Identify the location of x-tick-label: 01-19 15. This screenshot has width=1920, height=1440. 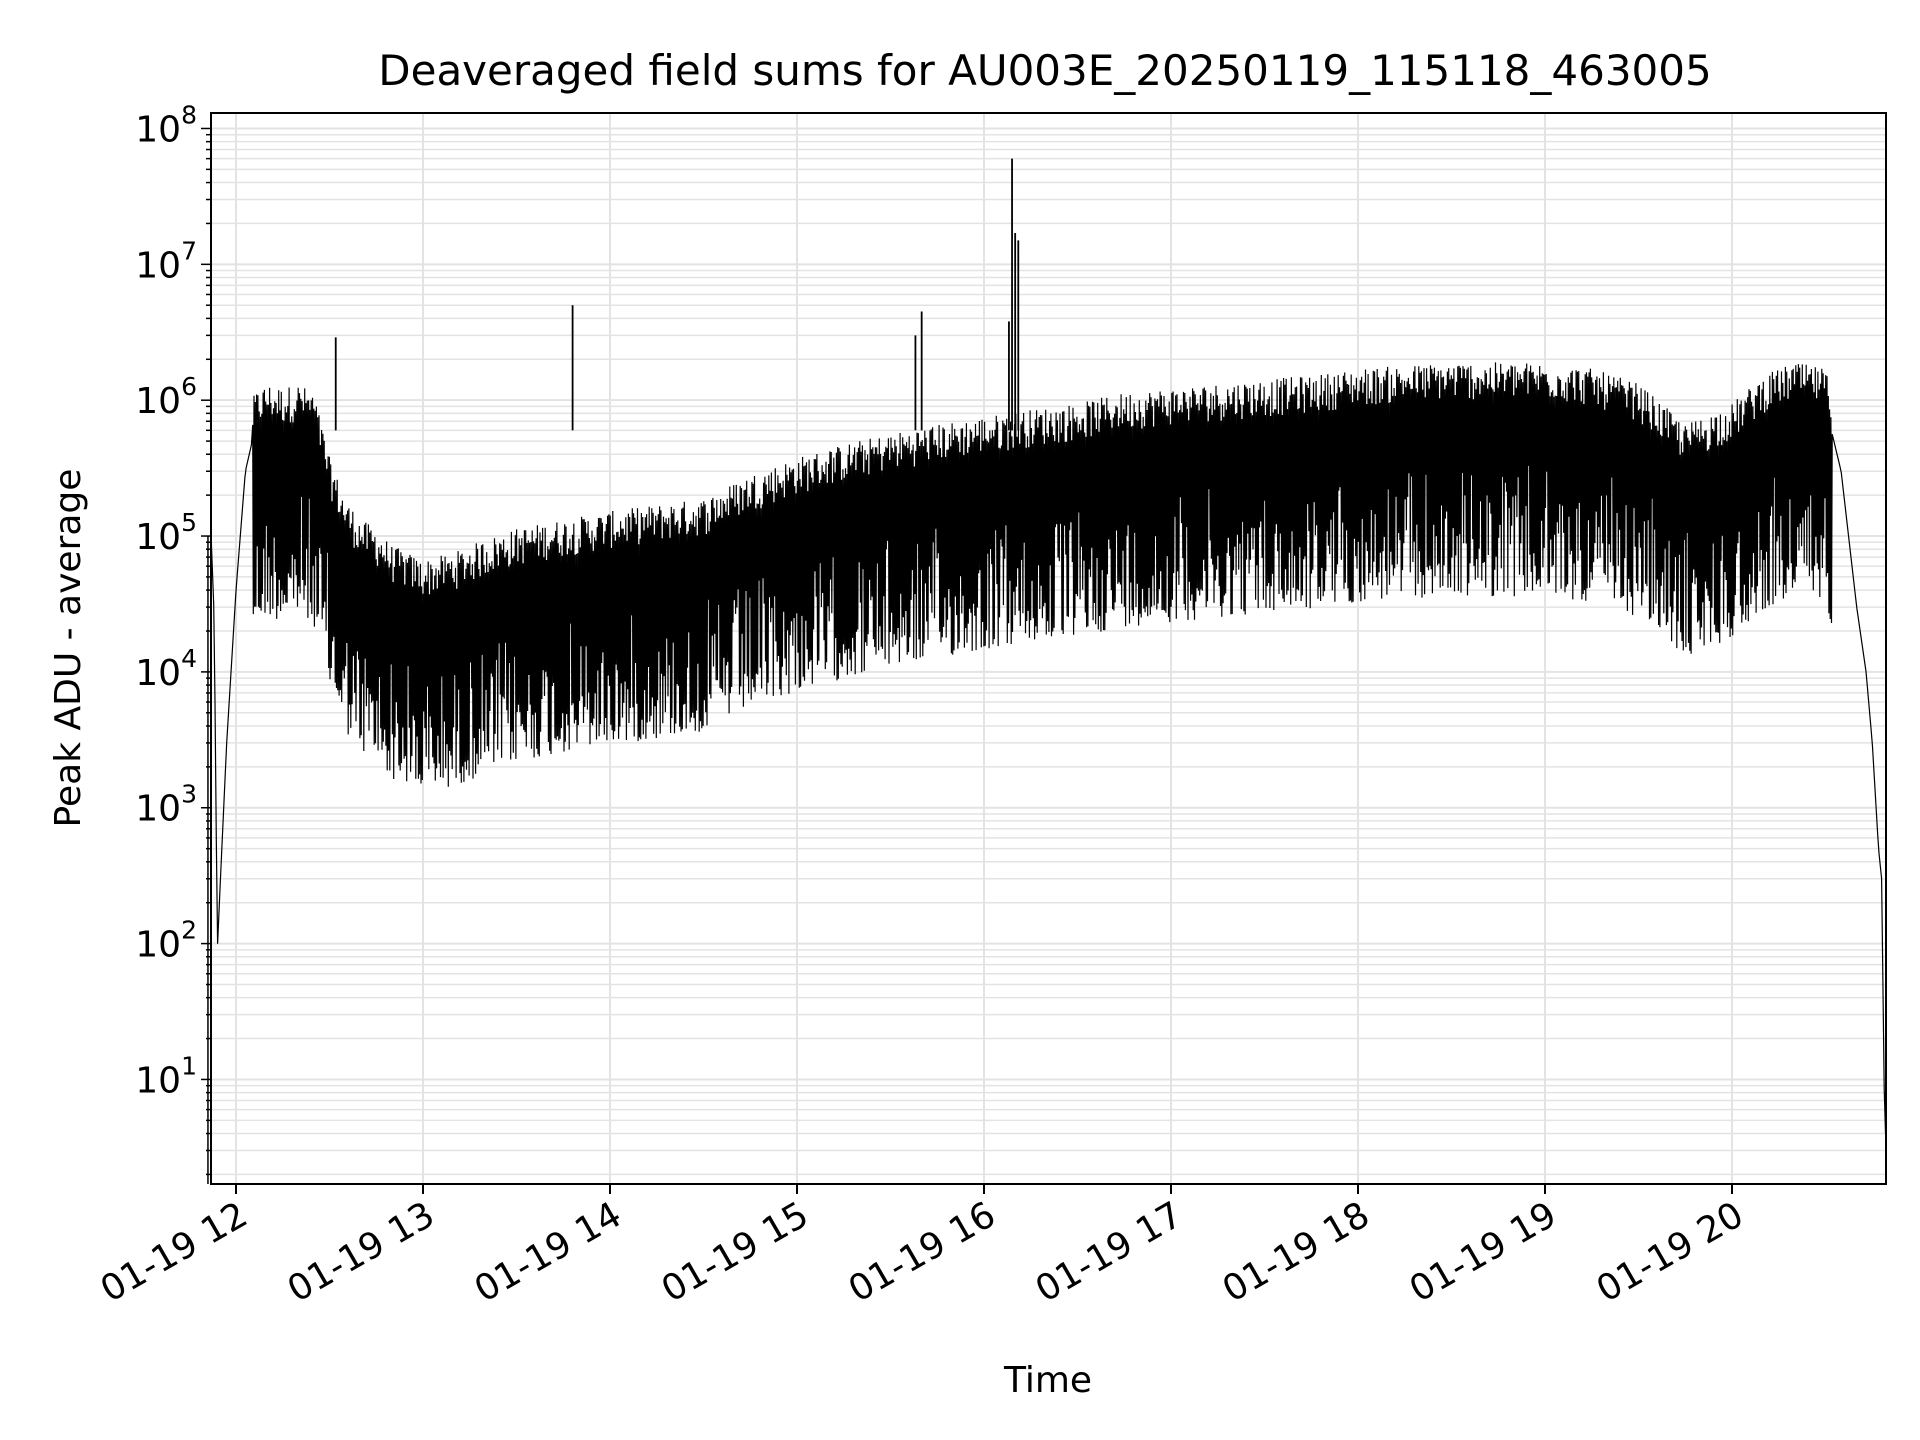
(735, 1252).